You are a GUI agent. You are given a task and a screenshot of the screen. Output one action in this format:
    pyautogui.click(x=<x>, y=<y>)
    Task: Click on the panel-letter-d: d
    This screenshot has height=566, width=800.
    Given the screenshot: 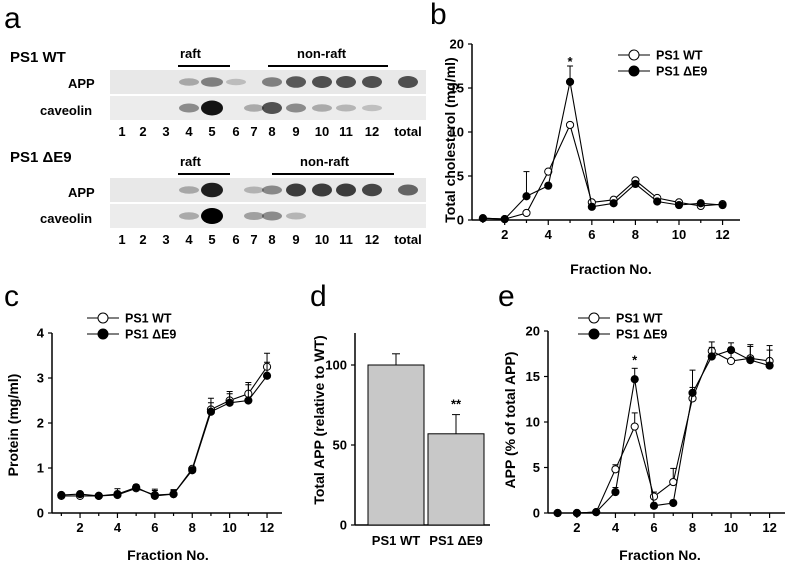 What is the action you would take?
    pyautogui.click(x=318, y=296)
    